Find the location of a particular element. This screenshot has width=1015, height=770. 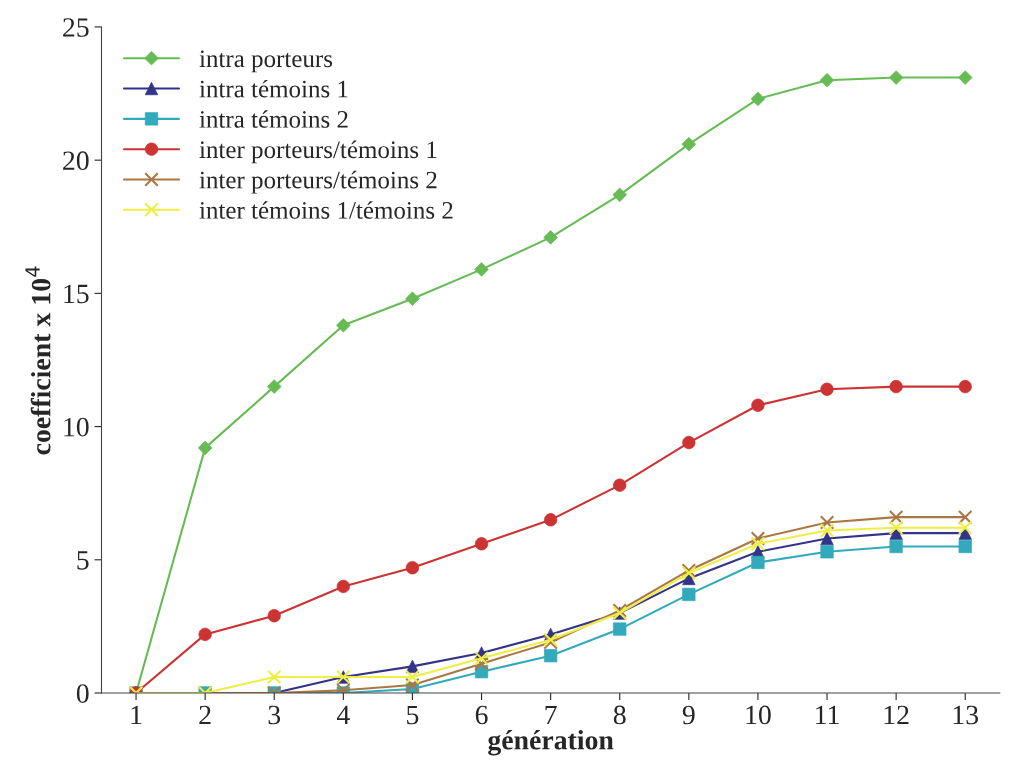

y-tick-label: 5 is located at coordinates (83, 560).